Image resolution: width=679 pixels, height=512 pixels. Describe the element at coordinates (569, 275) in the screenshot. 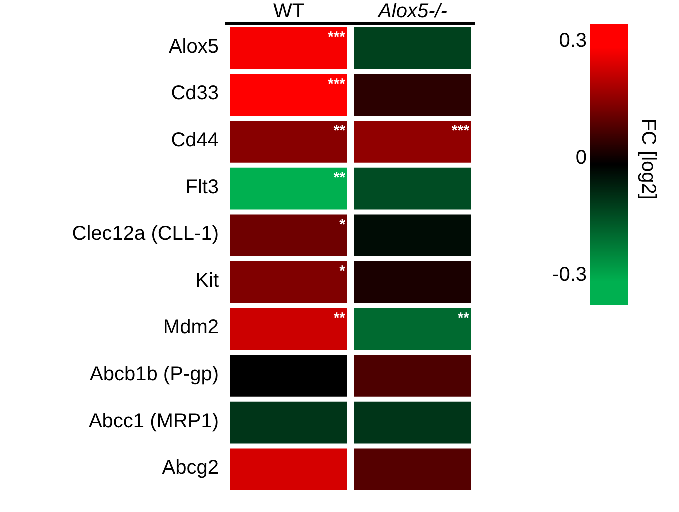

I see `color-bar-label: -0.3` at that location.